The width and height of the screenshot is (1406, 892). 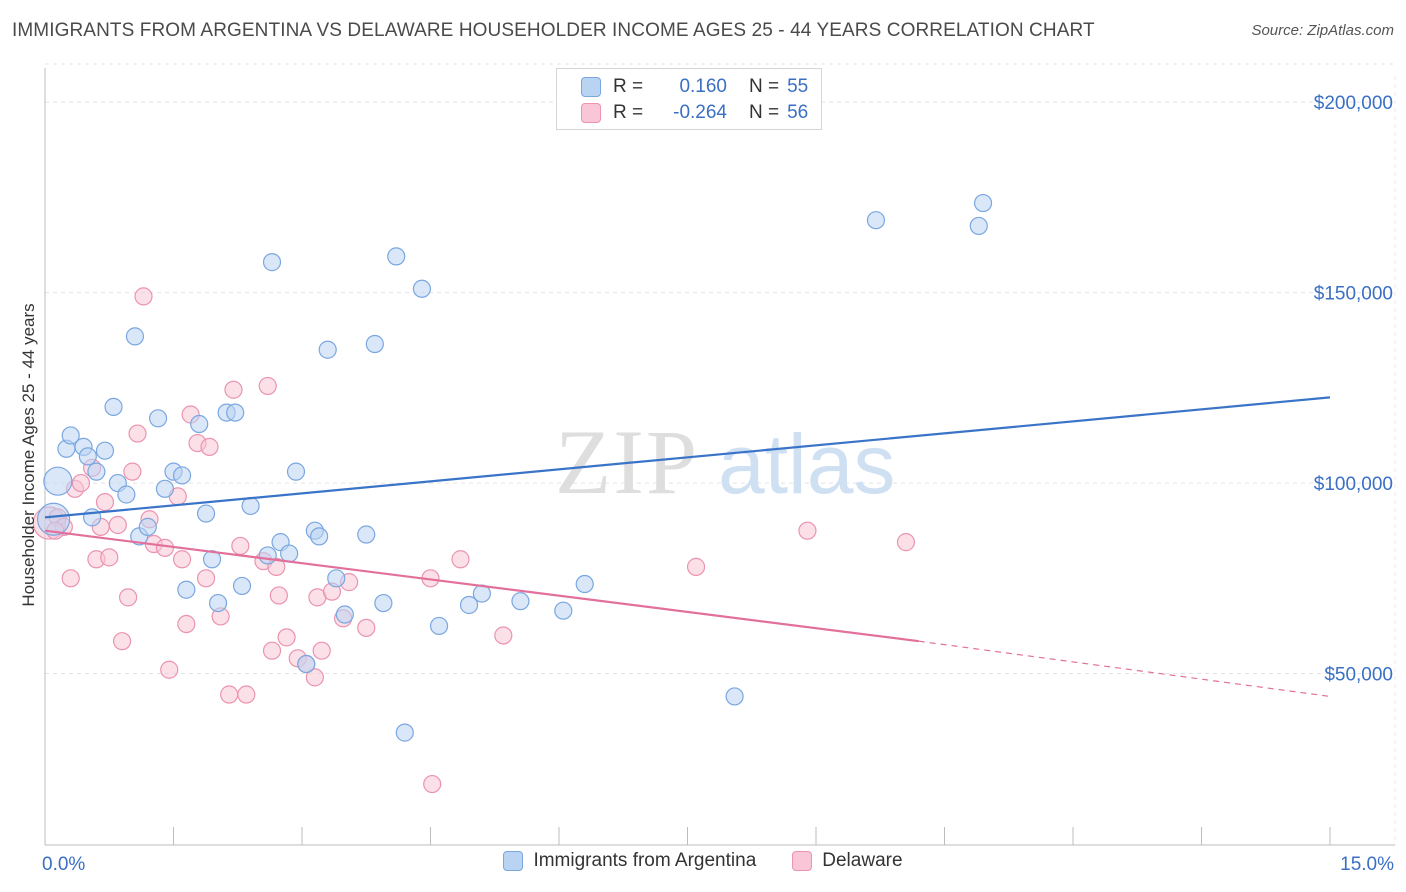 What do you see at coordinates (798, 86) in the screenshot?
I see `n-value: 55` at bounding box center [798, 86].